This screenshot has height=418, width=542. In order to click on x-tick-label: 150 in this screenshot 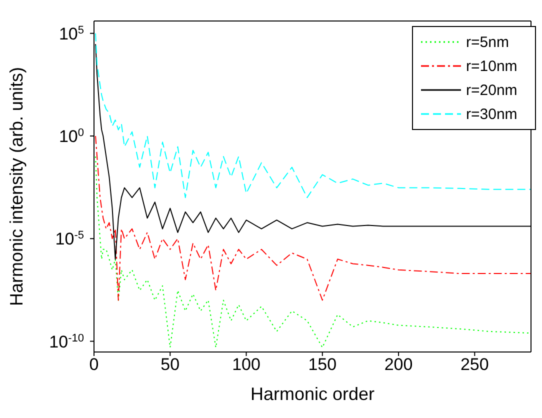, I will do `click(322, 364)`.